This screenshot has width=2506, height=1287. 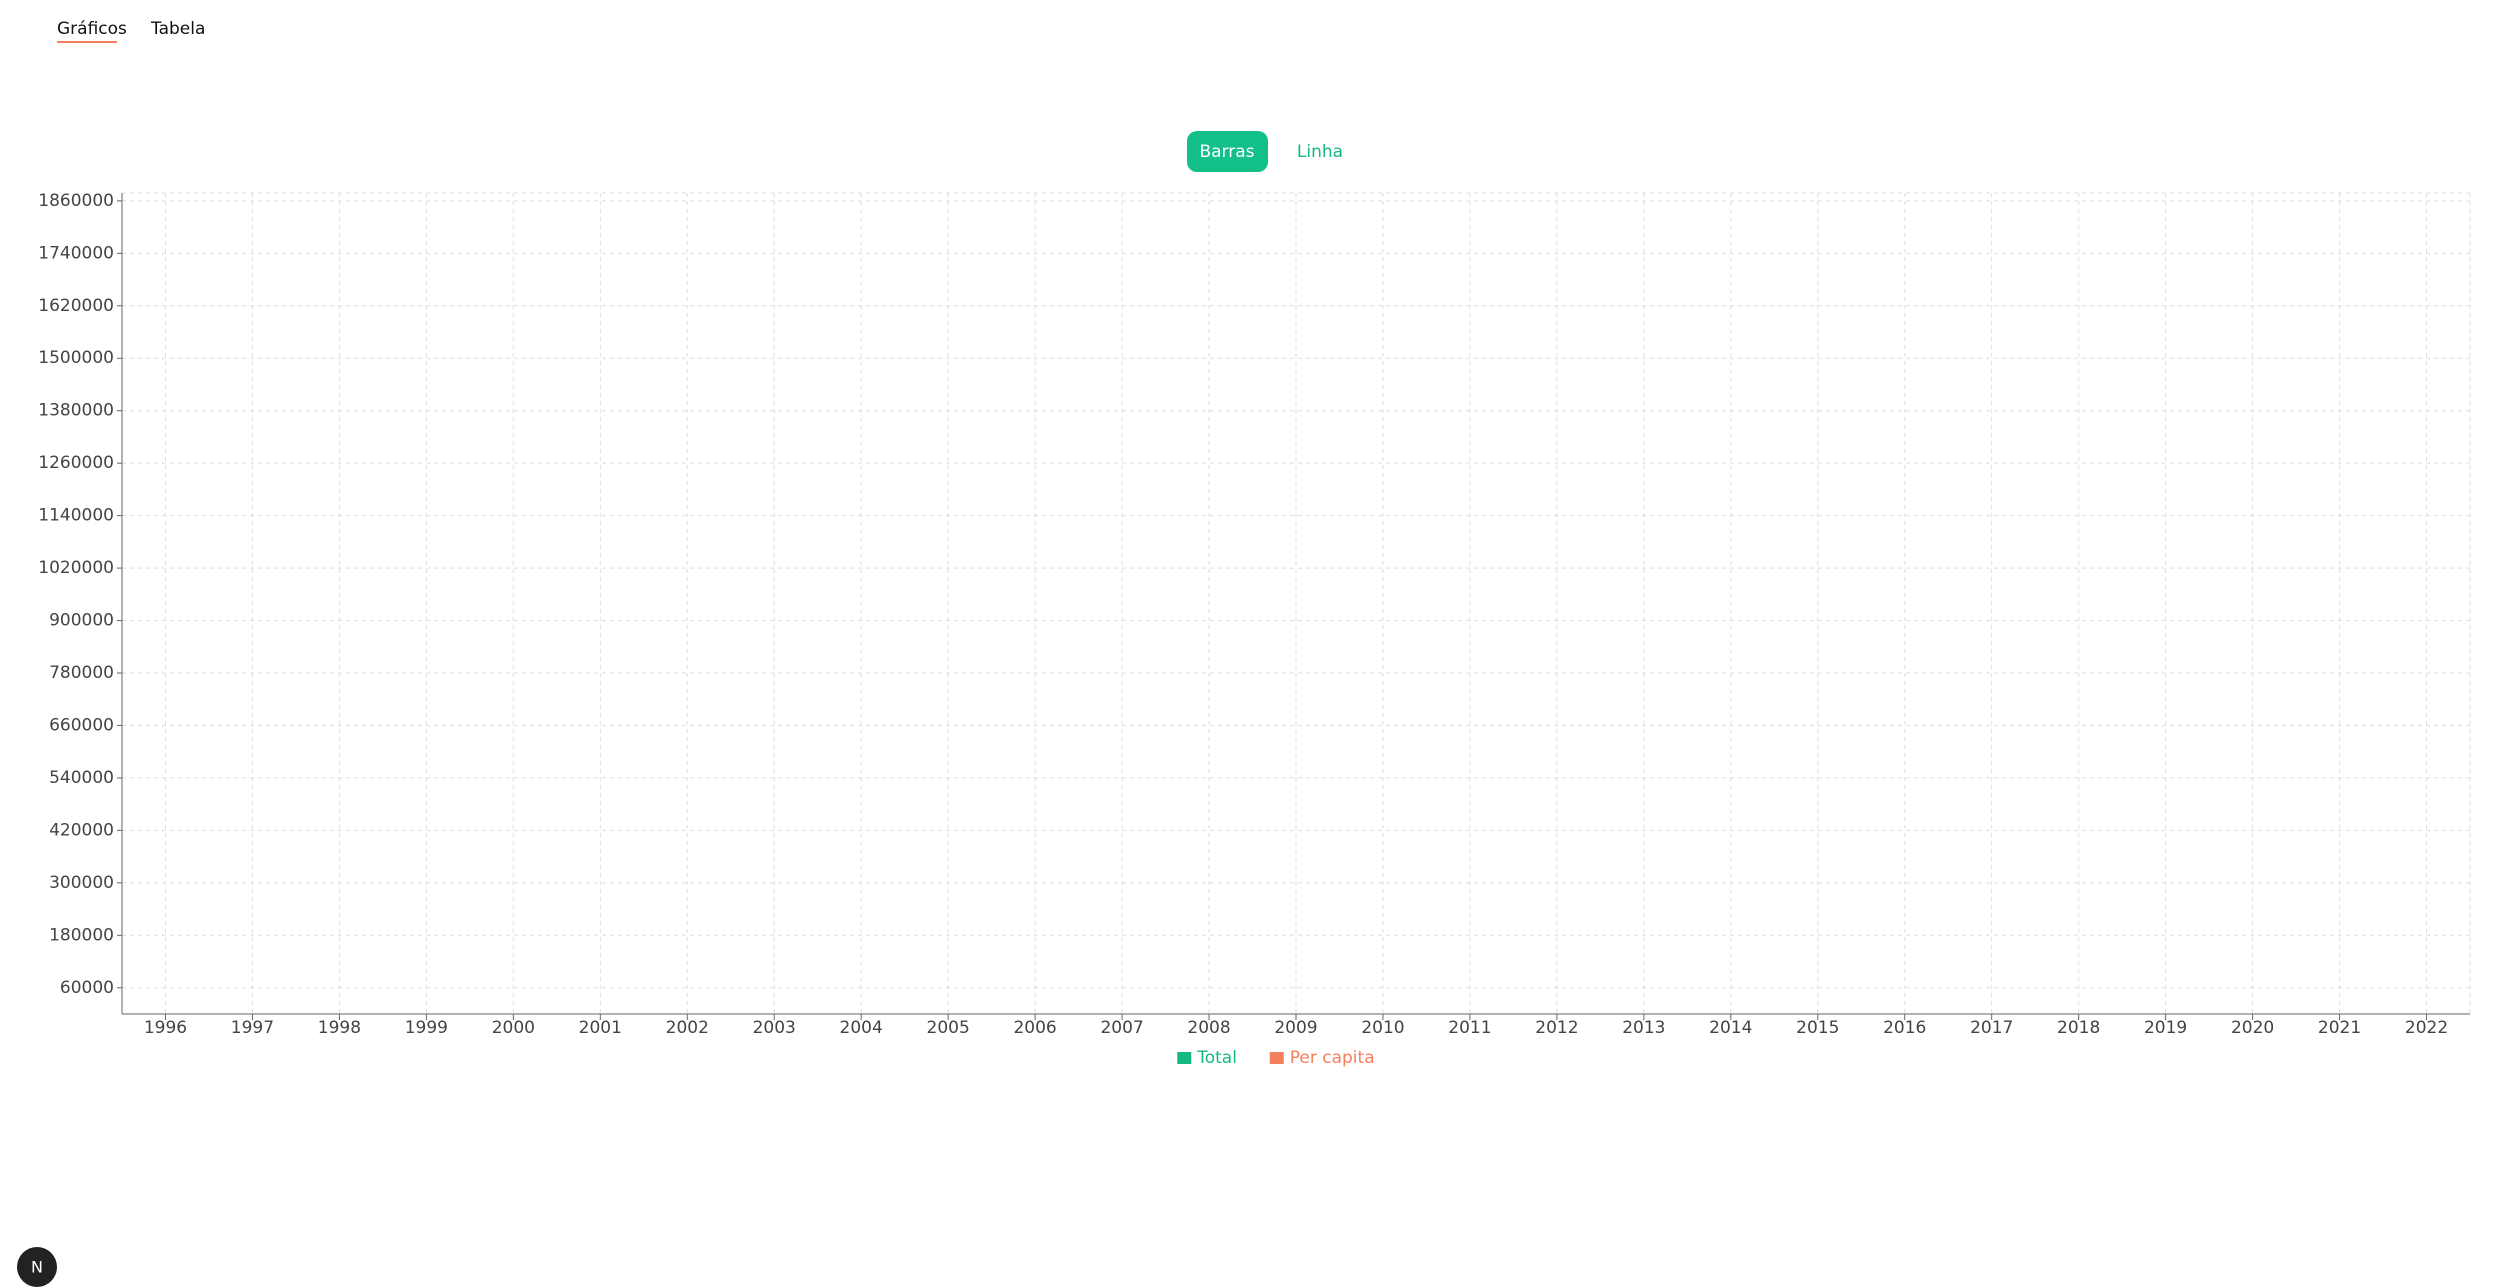 What do you see at coordinates (426, 1028) in the screenshot?
I see `x-tick-label: 1999` at bounding box center [426, 1028].